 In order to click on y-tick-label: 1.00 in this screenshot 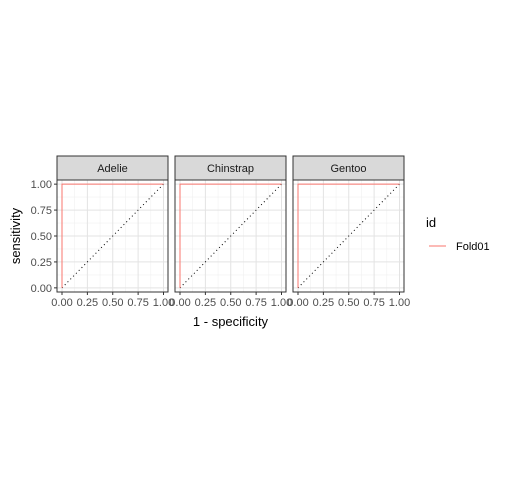, I will do `click(41, 185)`.